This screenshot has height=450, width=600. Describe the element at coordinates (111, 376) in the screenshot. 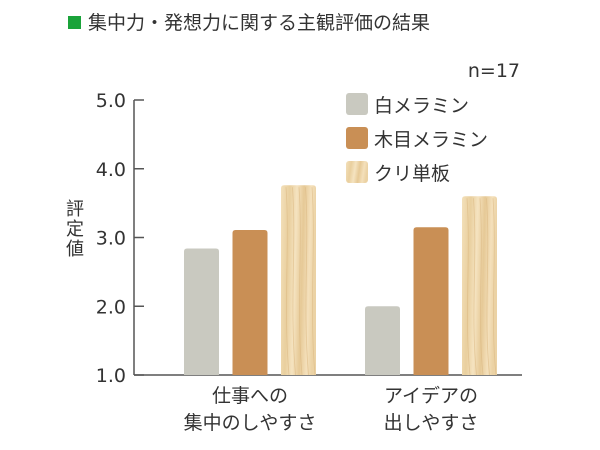

I see `y-tick-label: 1.0` at that location.